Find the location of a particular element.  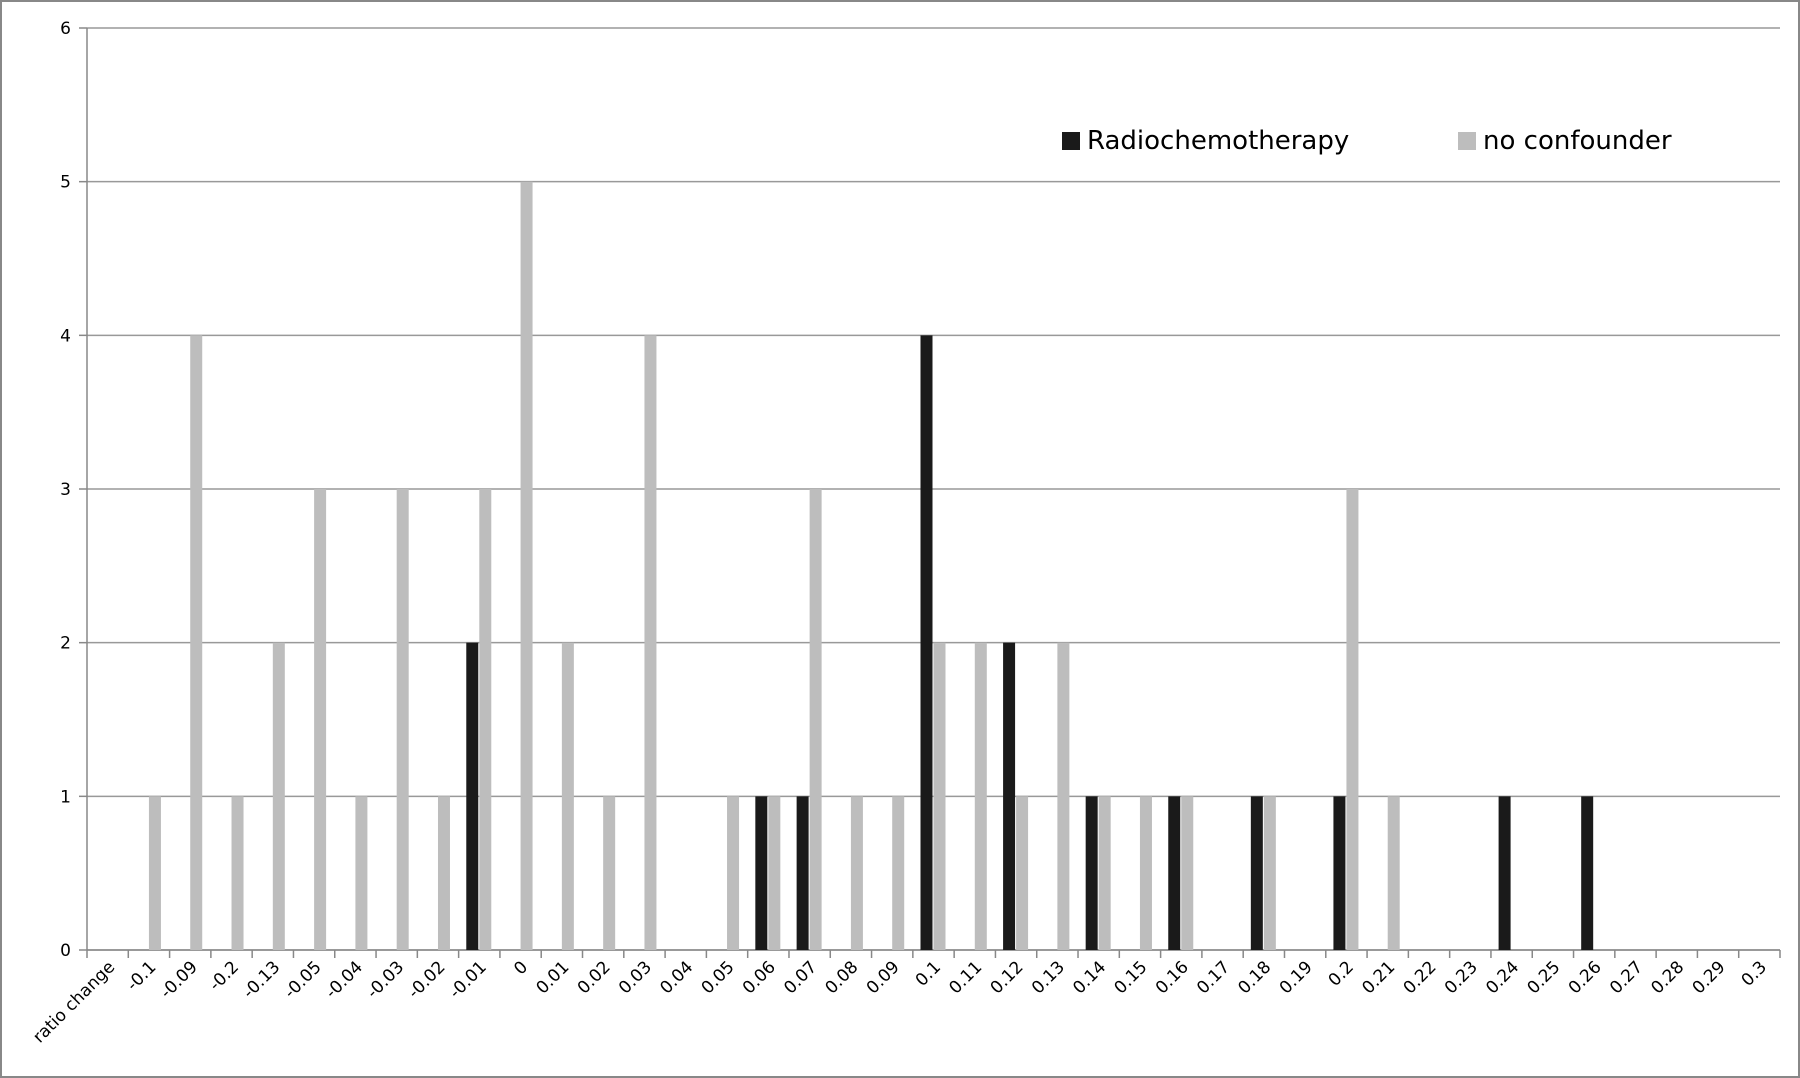

y-tick-label: 0 is located at coordinates (65, 951).